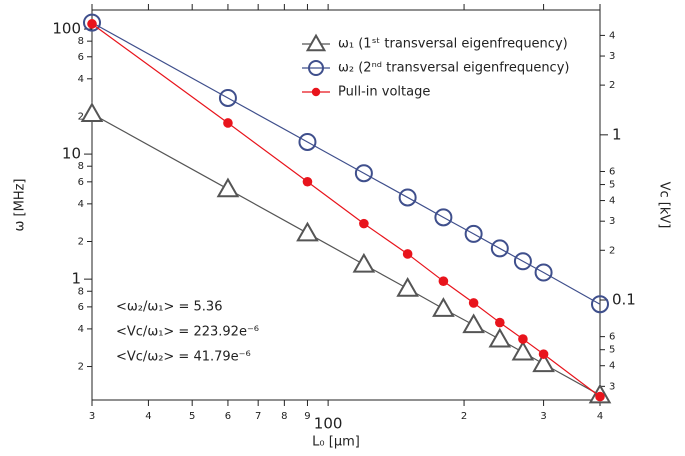 The image size is (685, 456). Describe the element at coordinates (228, 416) in the screenshot. I see `x-tick-label: 6` at that location.